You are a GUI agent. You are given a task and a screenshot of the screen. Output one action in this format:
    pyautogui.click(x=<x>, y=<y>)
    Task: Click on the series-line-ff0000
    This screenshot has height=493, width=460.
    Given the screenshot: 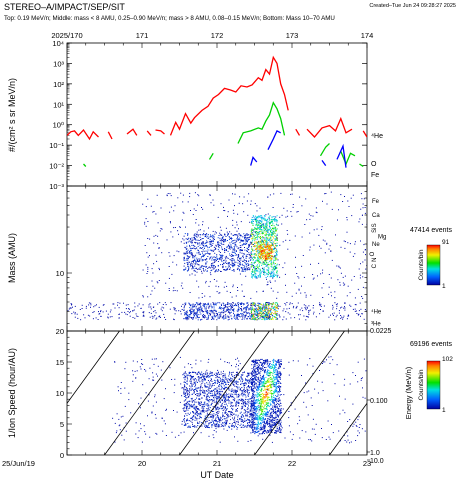 What is the action you would take?
    pyautogui.click(x=83, y=134)
    